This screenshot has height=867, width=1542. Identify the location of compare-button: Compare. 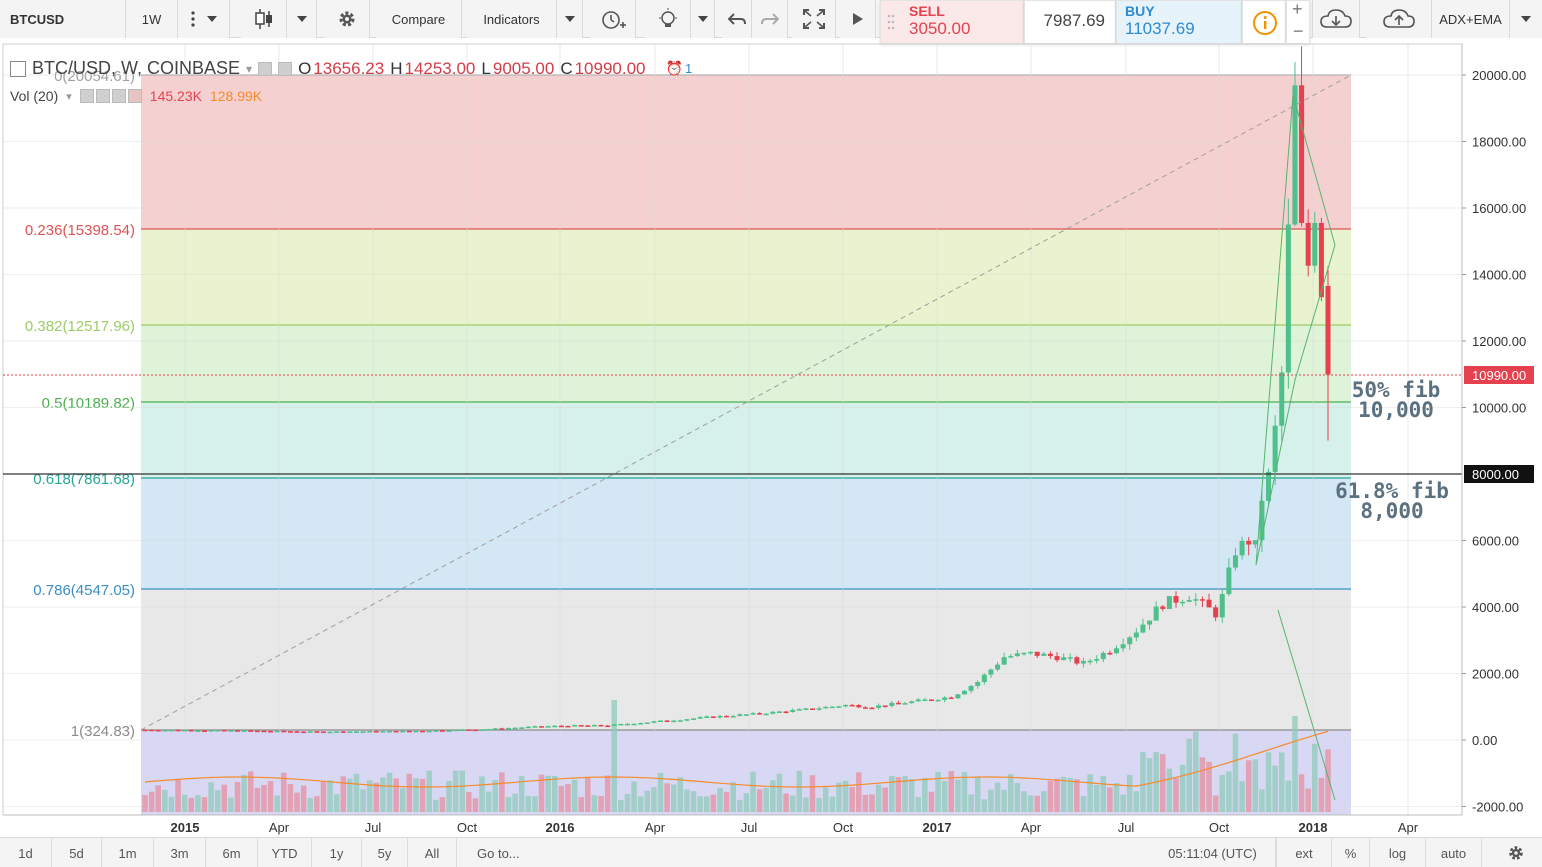
(419, 19).